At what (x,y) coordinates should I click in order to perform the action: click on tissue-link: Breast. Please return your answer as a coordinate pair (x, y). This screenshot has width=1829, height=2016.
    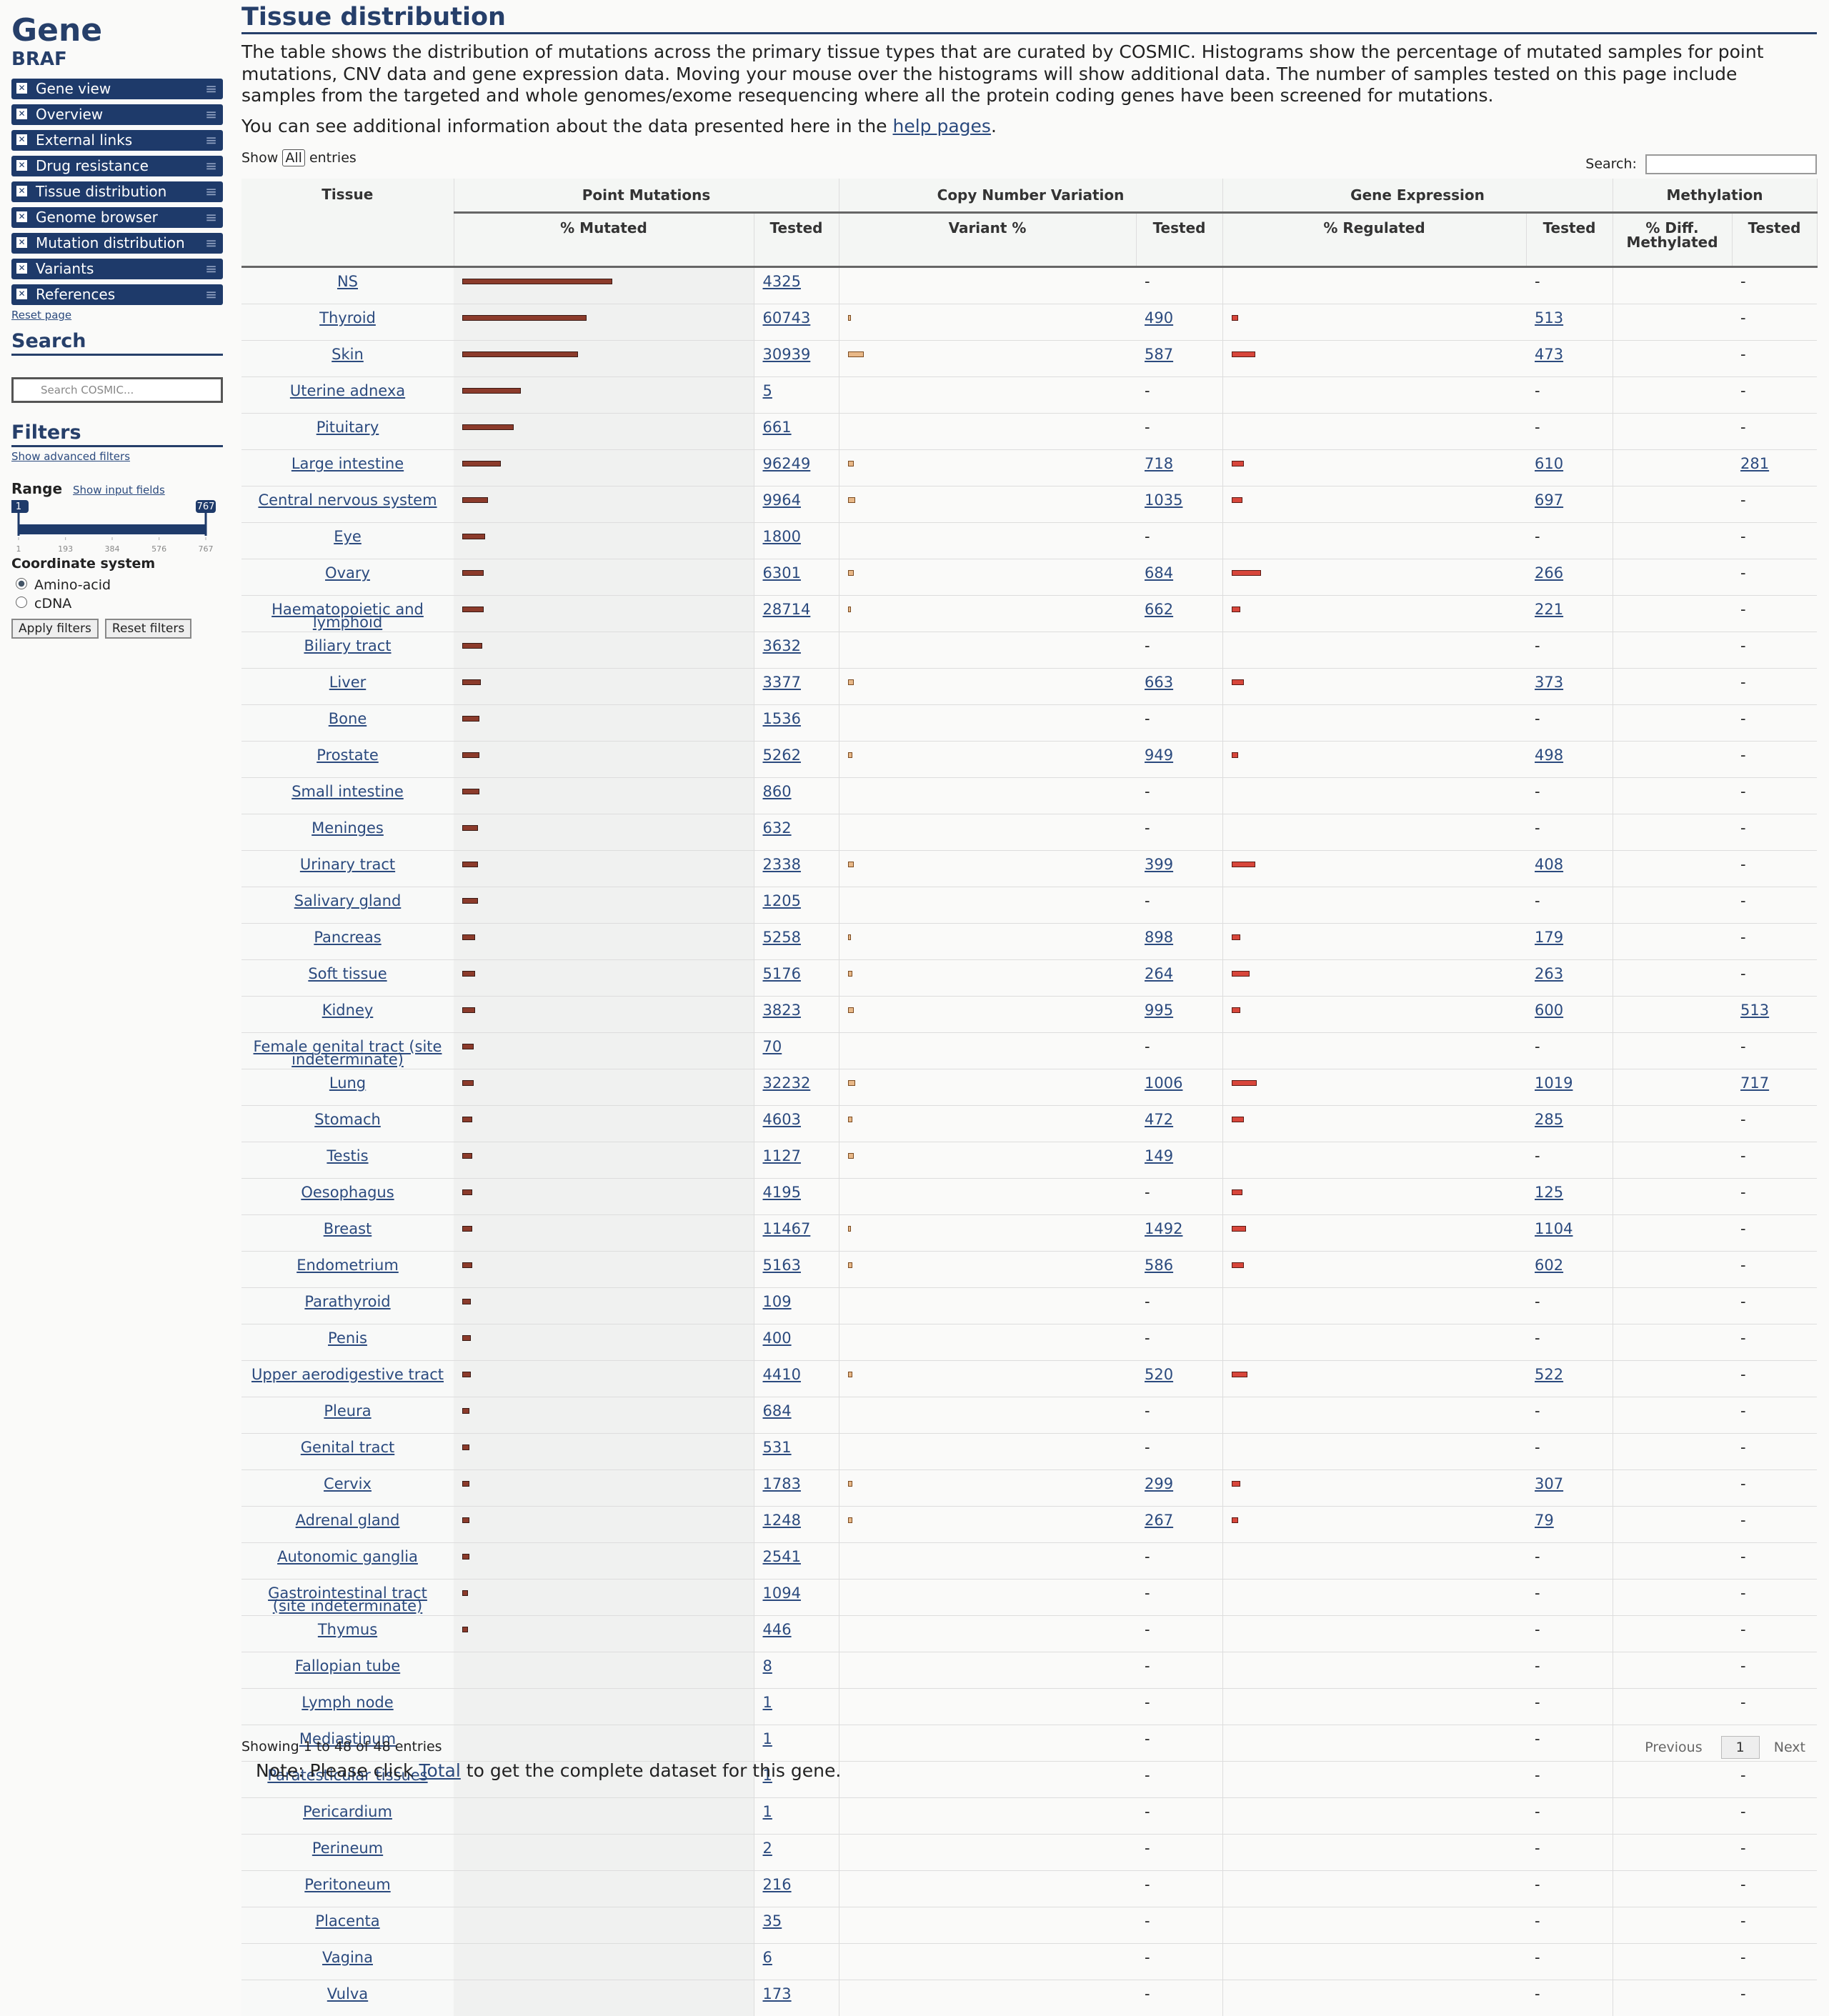
    Looking at the image, I should click on (348, 1228).